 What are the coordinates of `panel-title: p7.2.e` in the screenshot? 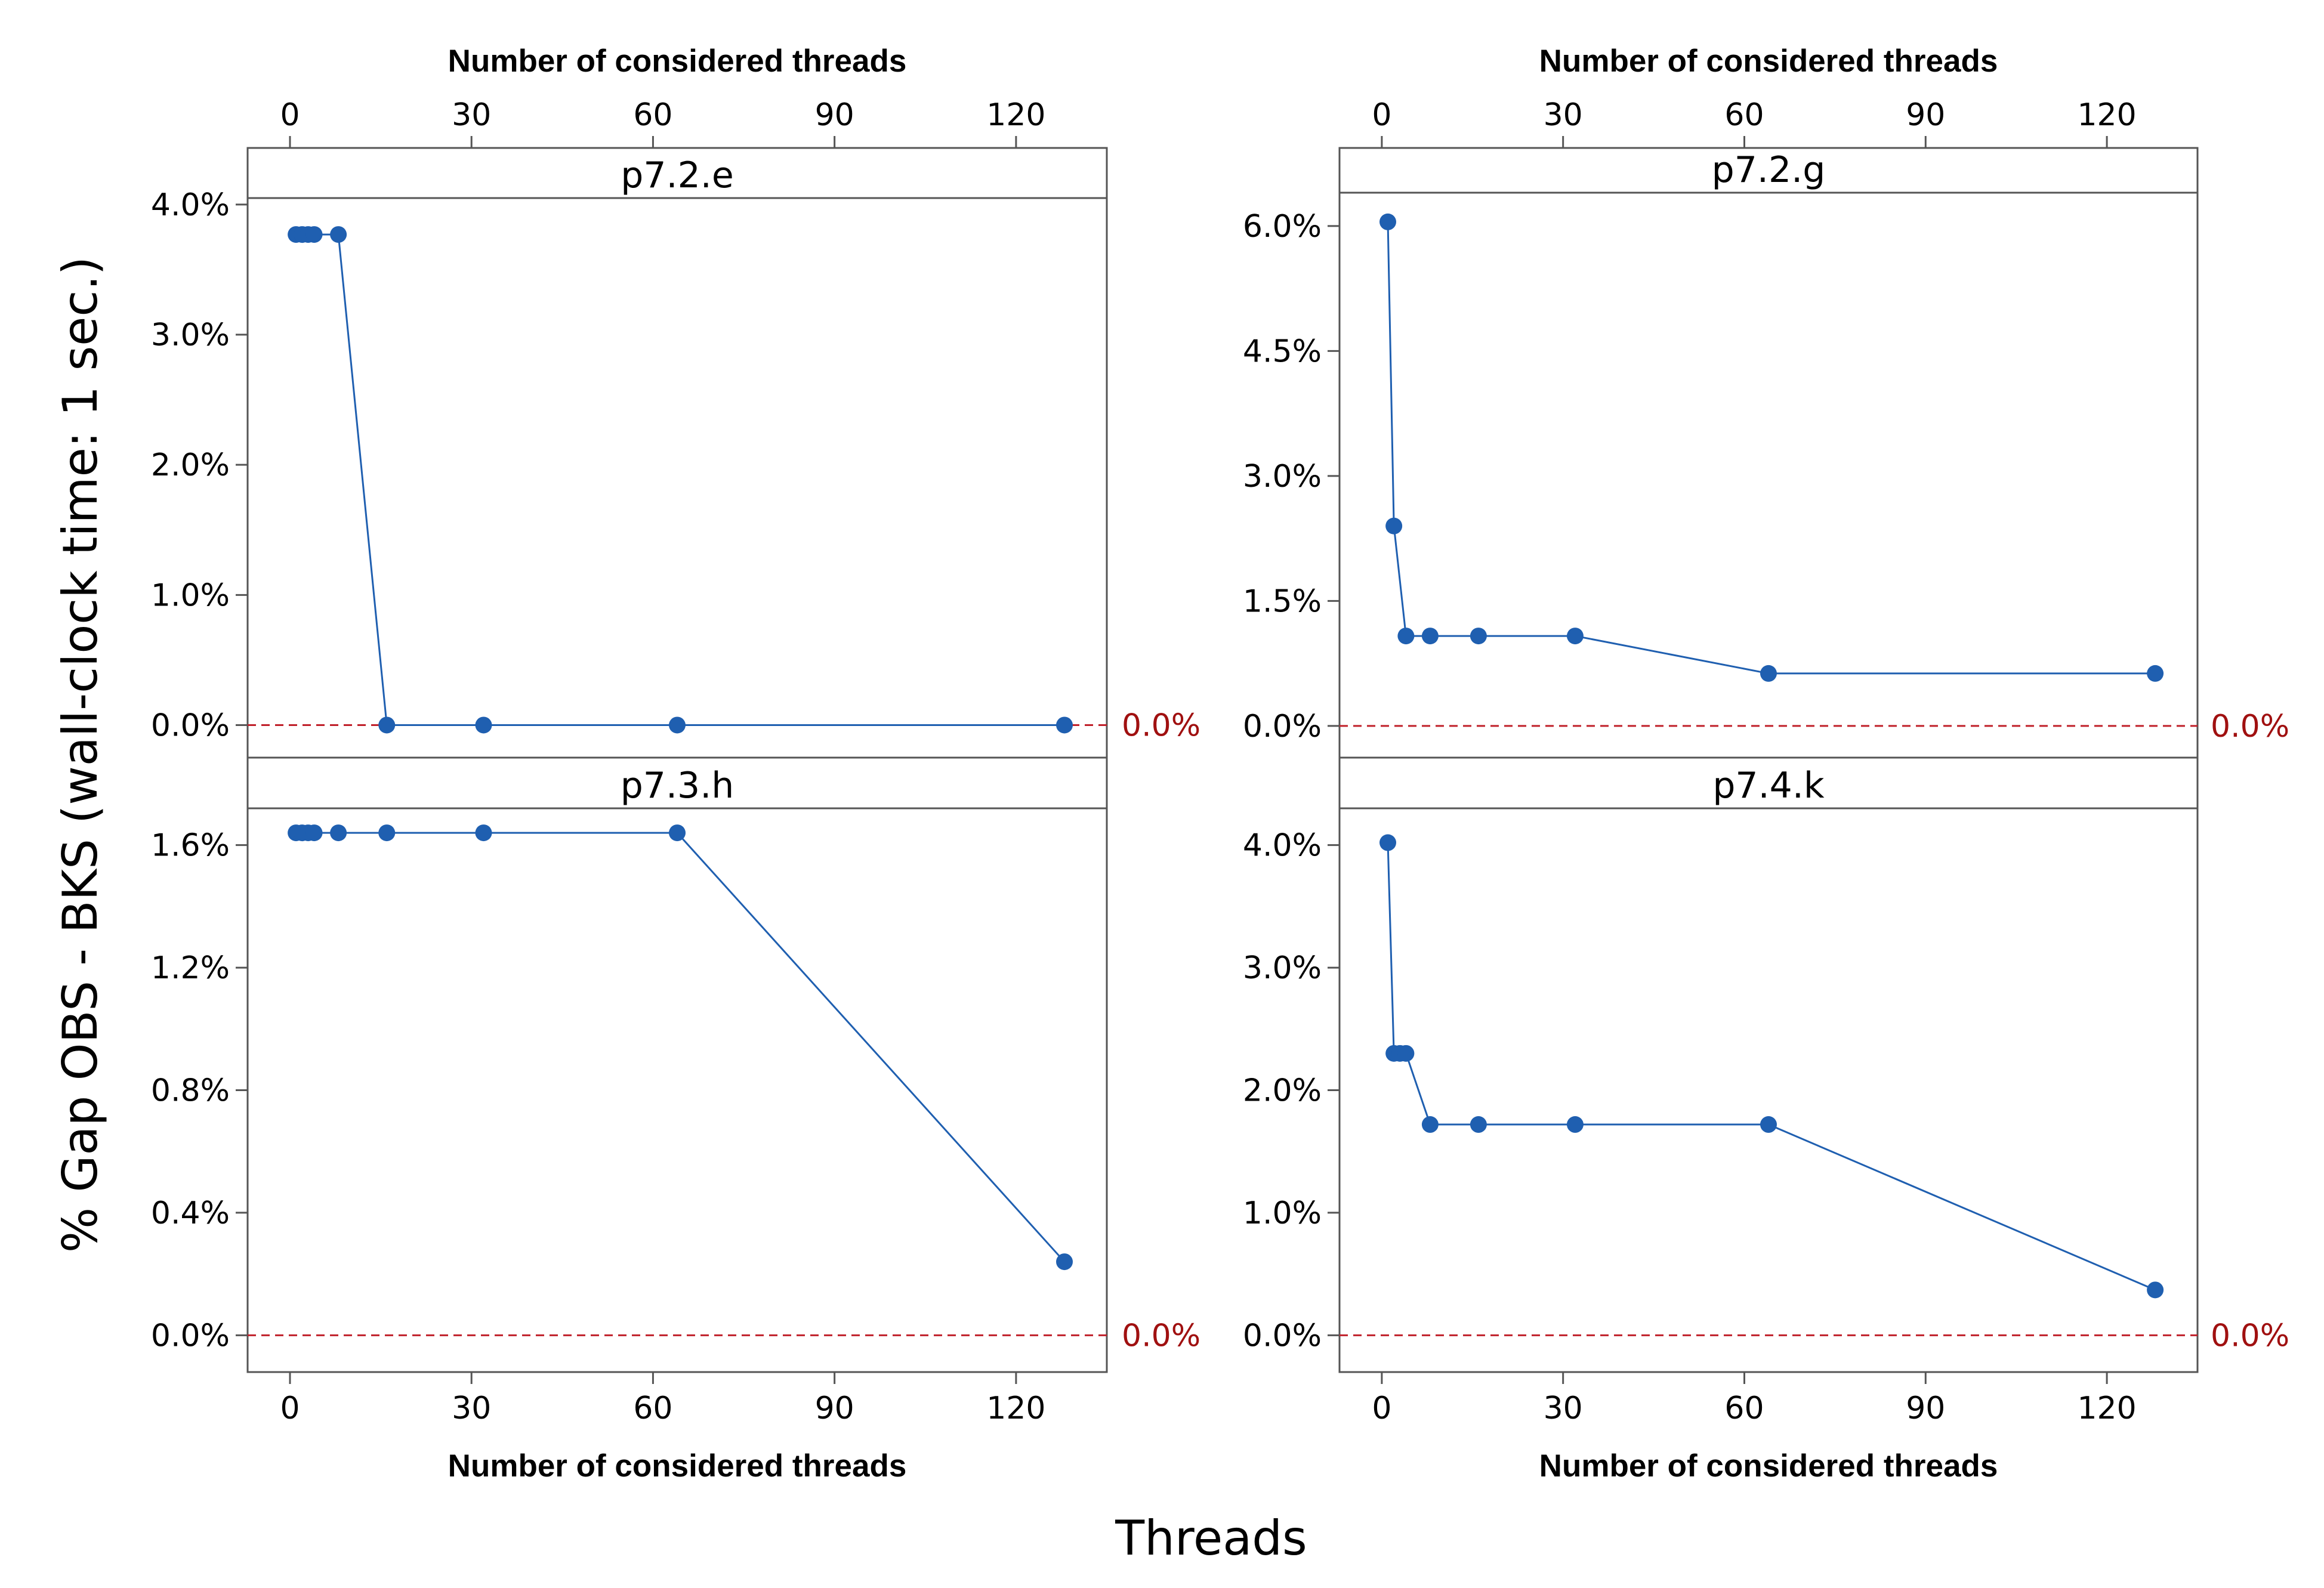 It's located at (677, 175).